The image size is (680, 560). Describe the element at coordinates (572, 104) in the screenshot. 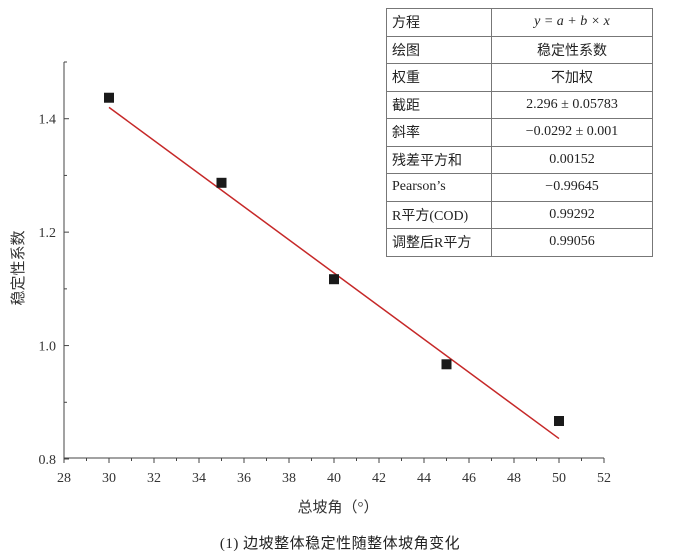

I see `fit-table-value: 2.296 ± 0.05783` at that location.